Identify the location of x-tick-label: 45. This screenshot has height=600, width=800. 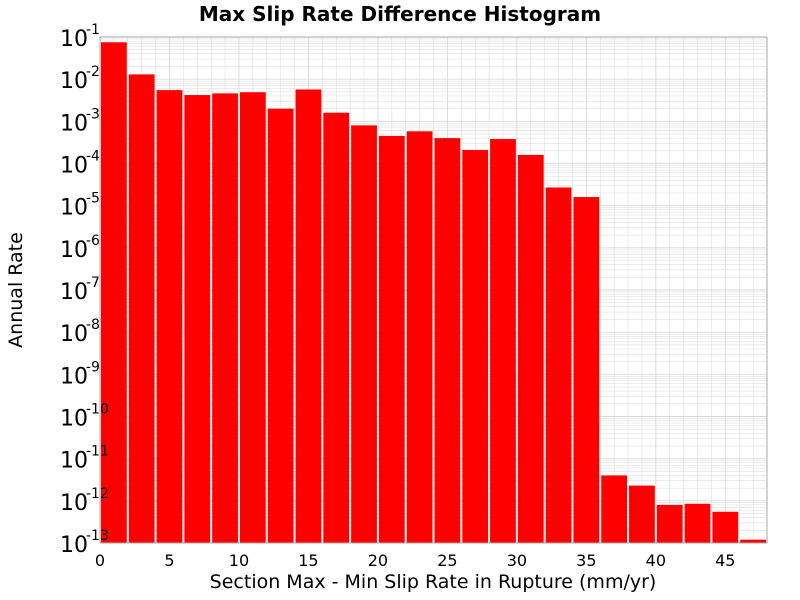
(725, 560).